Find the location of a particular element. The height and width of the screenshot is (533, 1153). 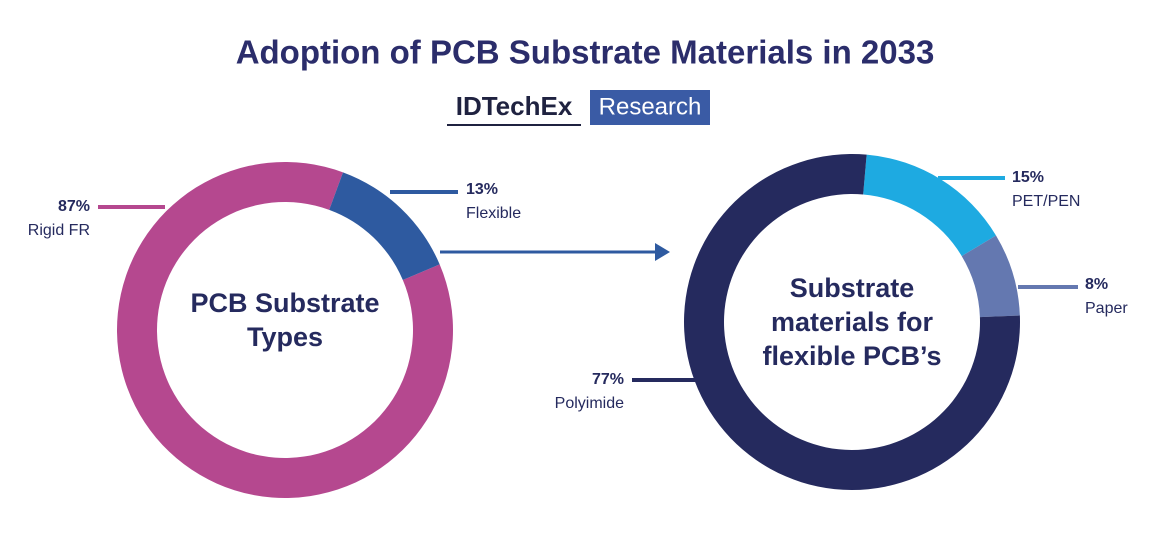

brand-box is located at coordinates (650, 107).